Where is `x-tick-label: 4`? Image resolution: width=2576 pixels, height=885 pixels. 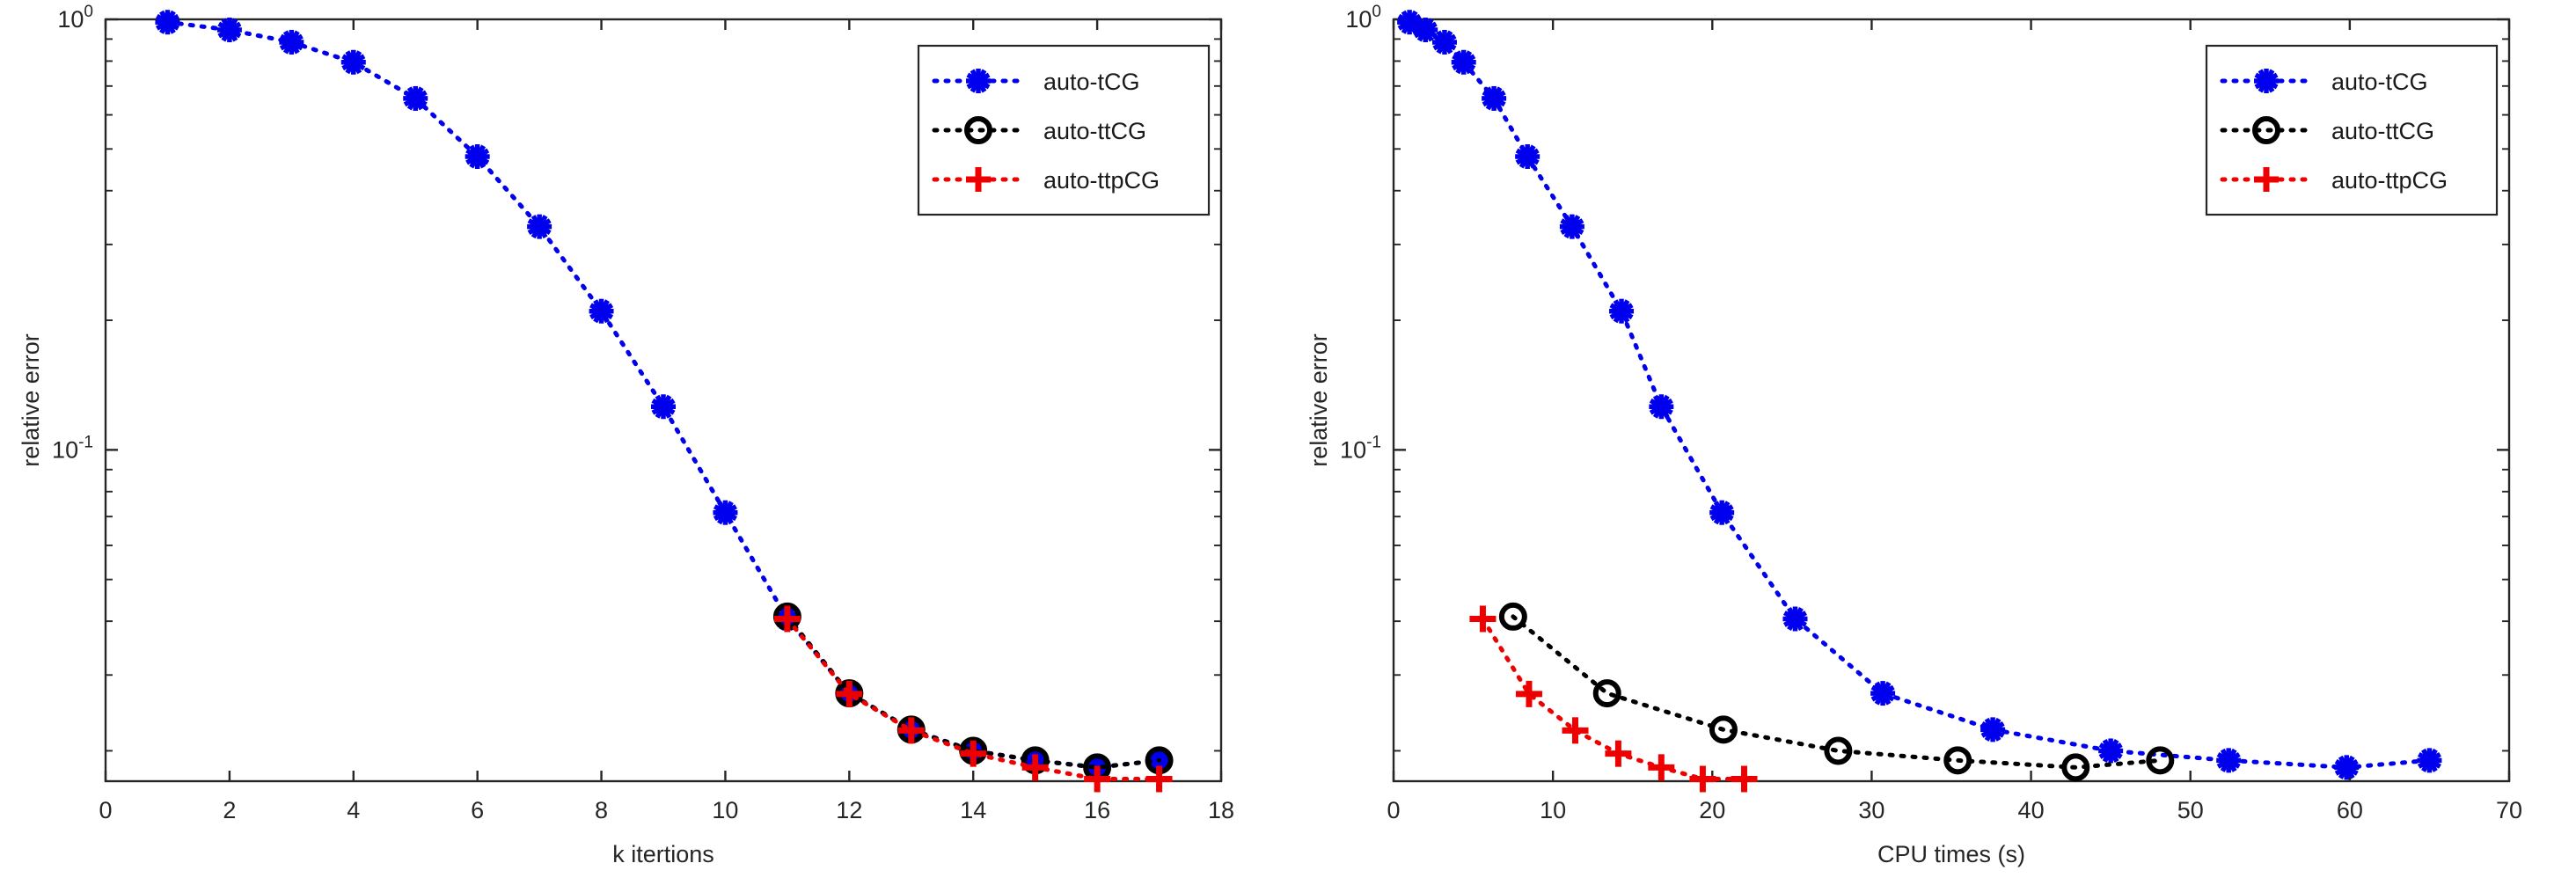 x-tick-label: 4 is located at coordinates (353, 810).